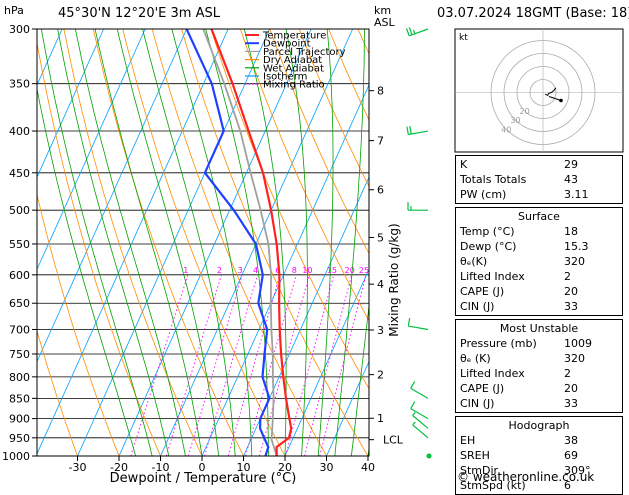 This screenshot has width=629, height=495. I want to click on x-axis-label: Dewpoint / Temperature (°C), so click(203, 478).